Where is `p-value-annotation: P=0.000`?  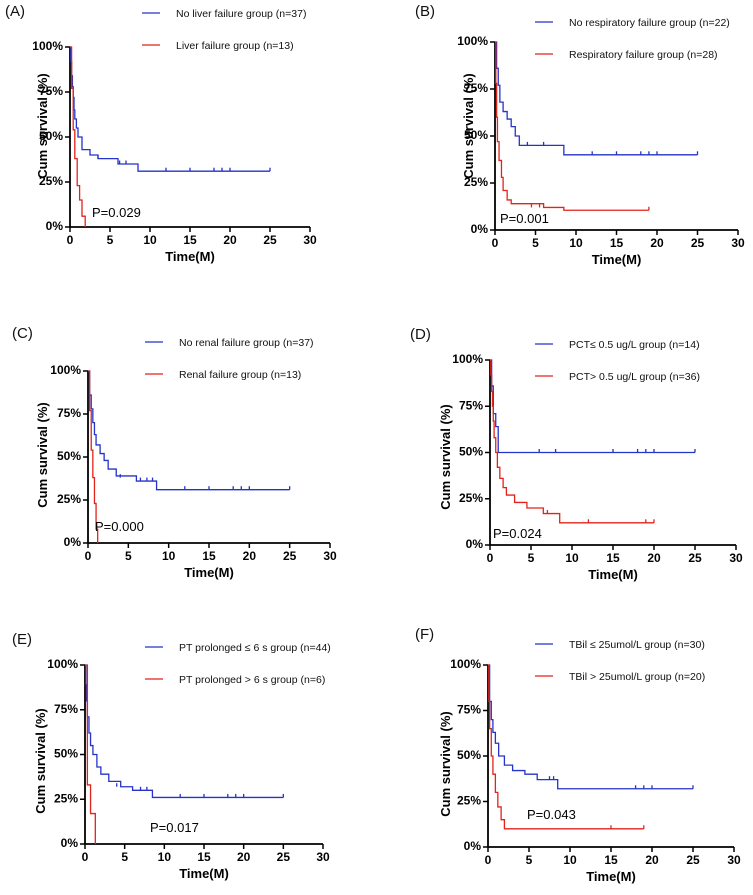 p-value-annotation: P=0.000 is located at coordinates (119, 526).